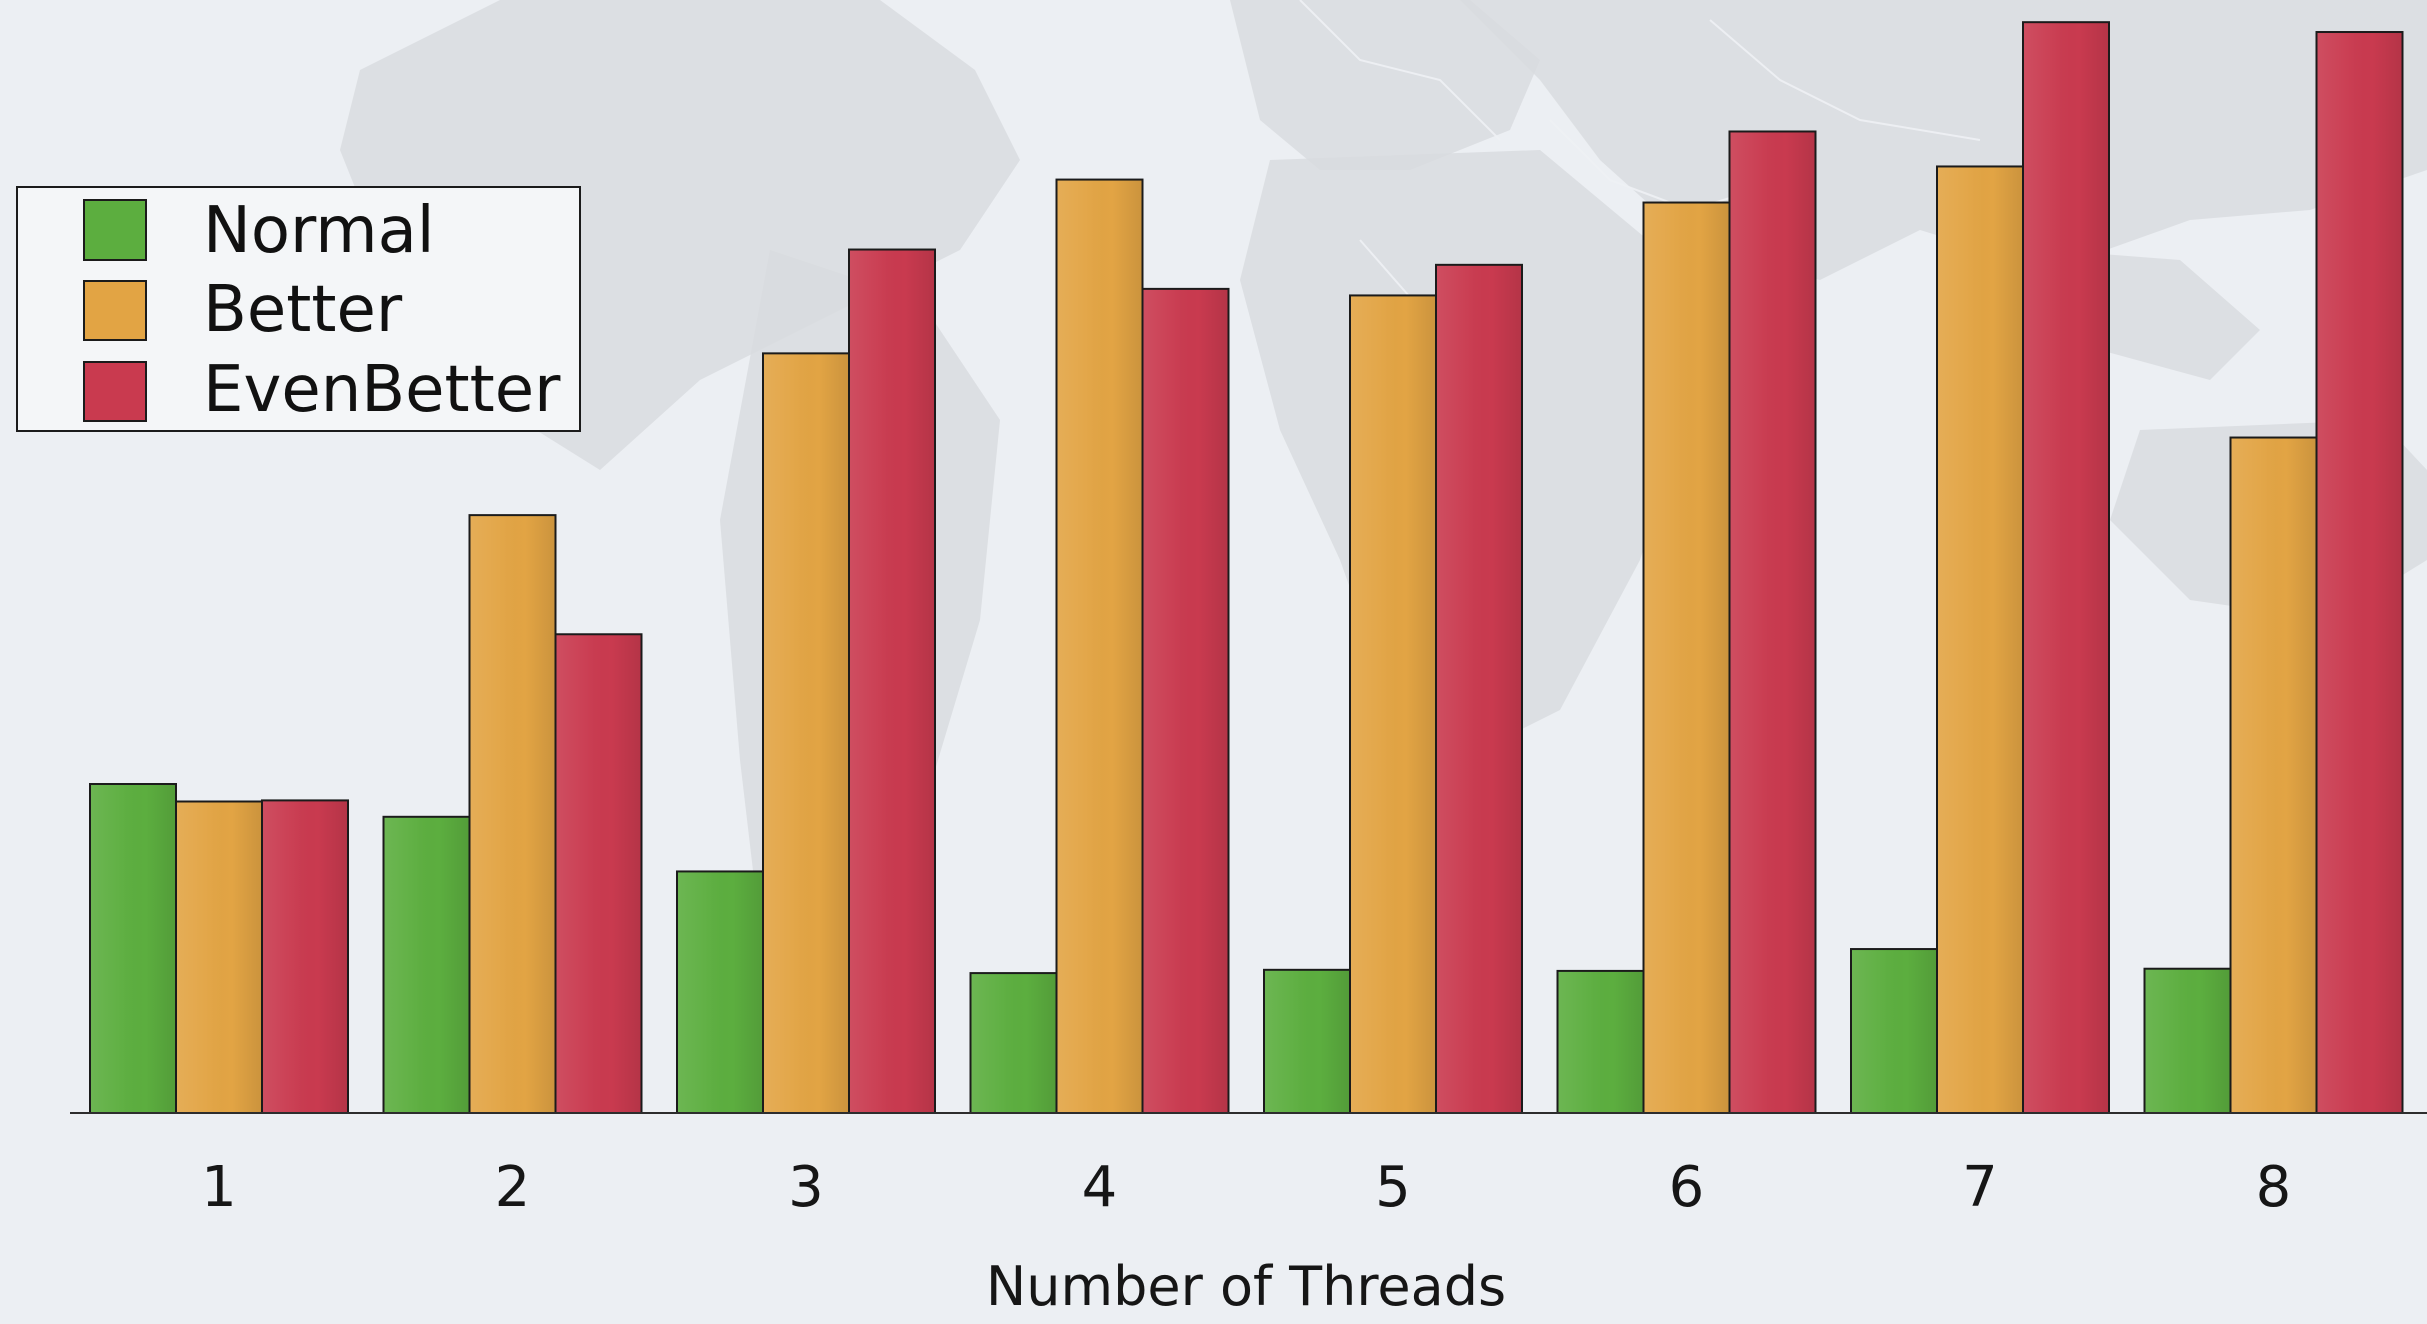  Describe the element at coordinates (513, 1187) in the screenshot. I see `x-tick-label-2: 2` at that location.